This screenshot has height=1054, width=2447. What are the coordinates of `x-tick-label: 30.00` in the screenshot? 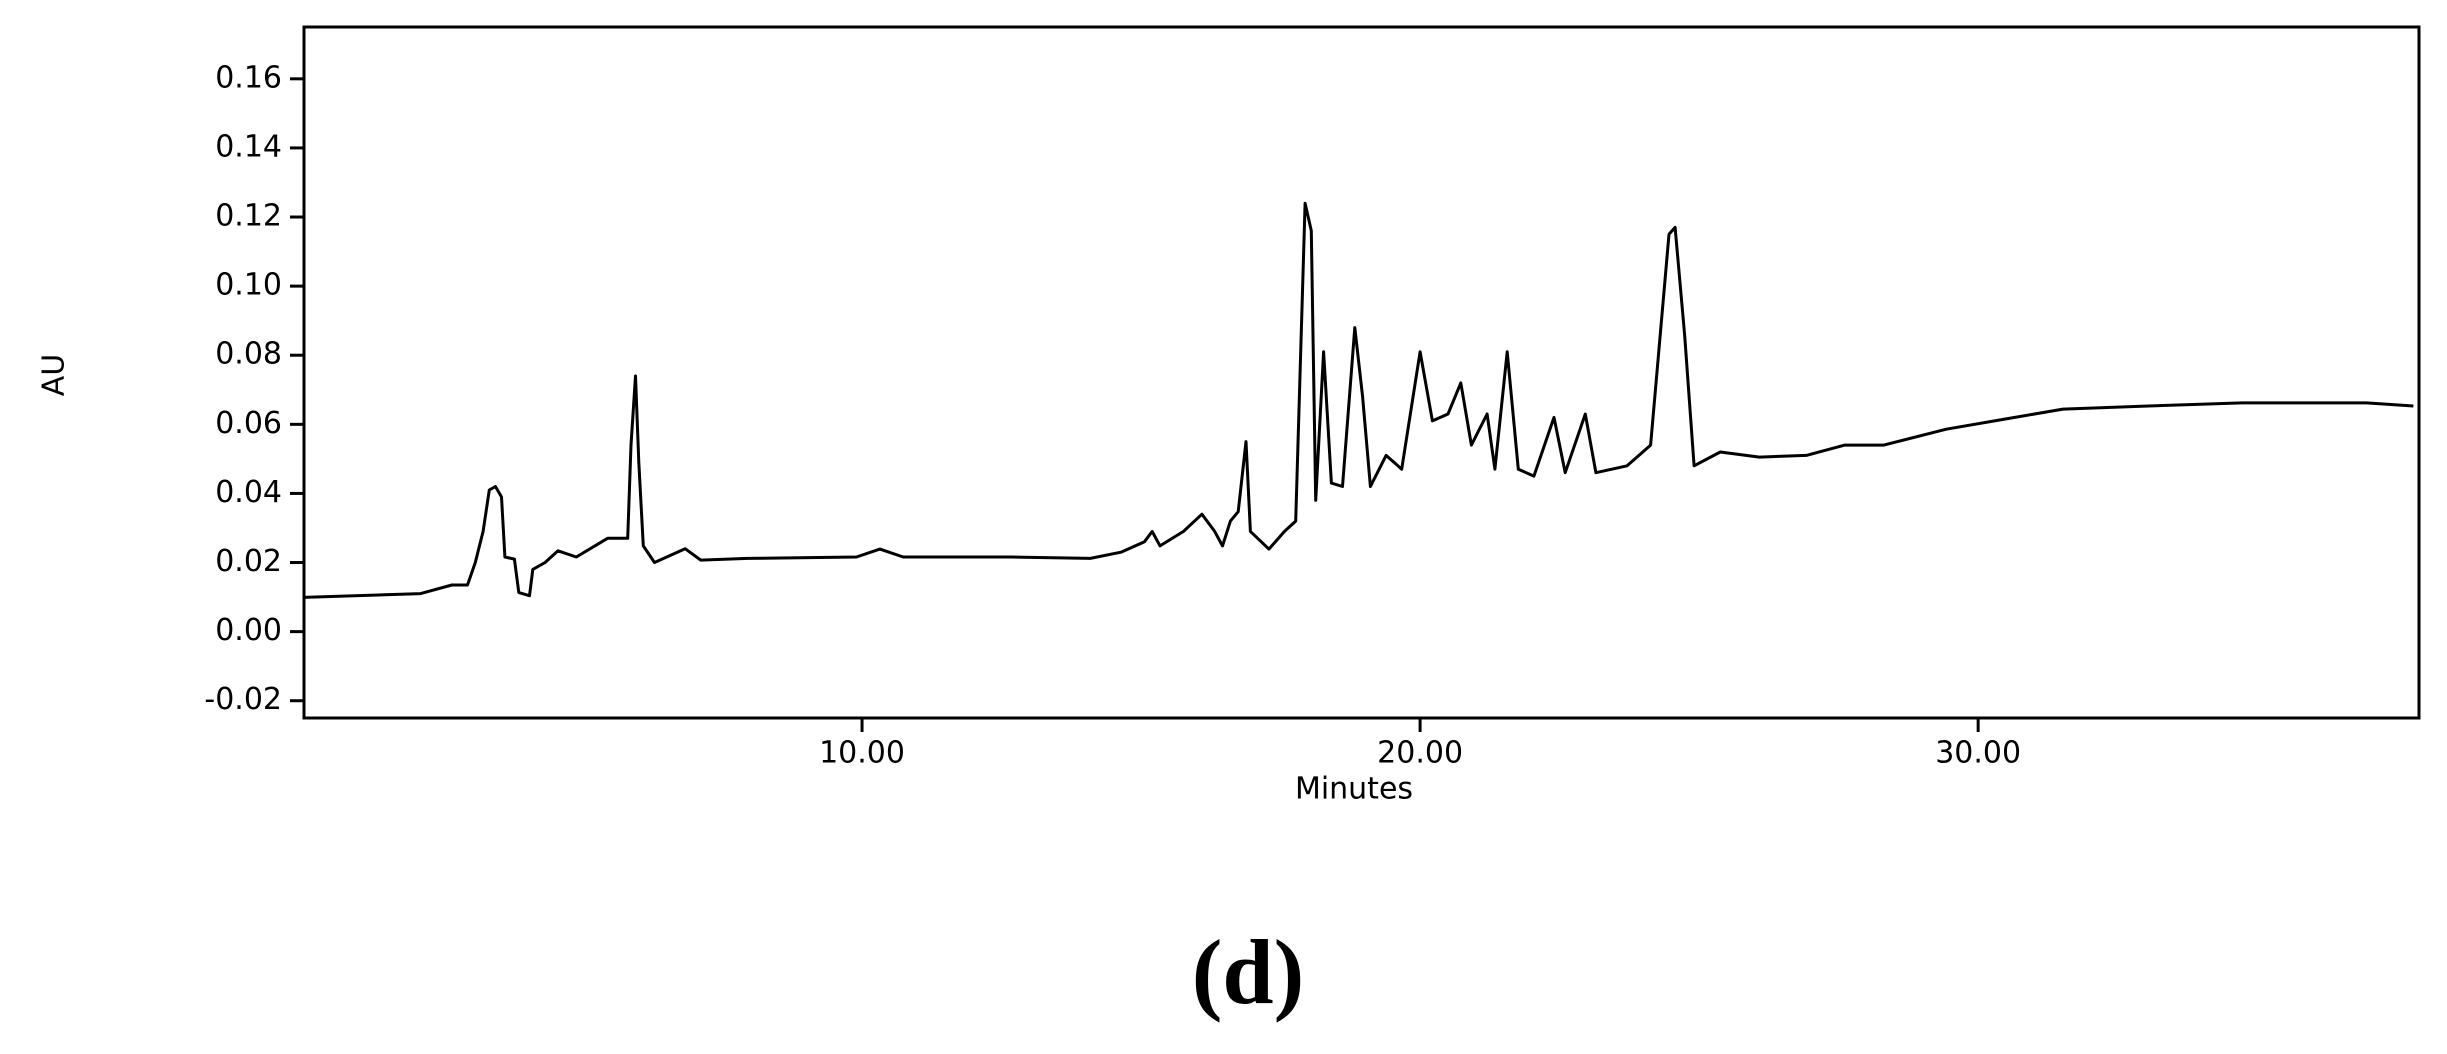 It's located at (1978, 753).